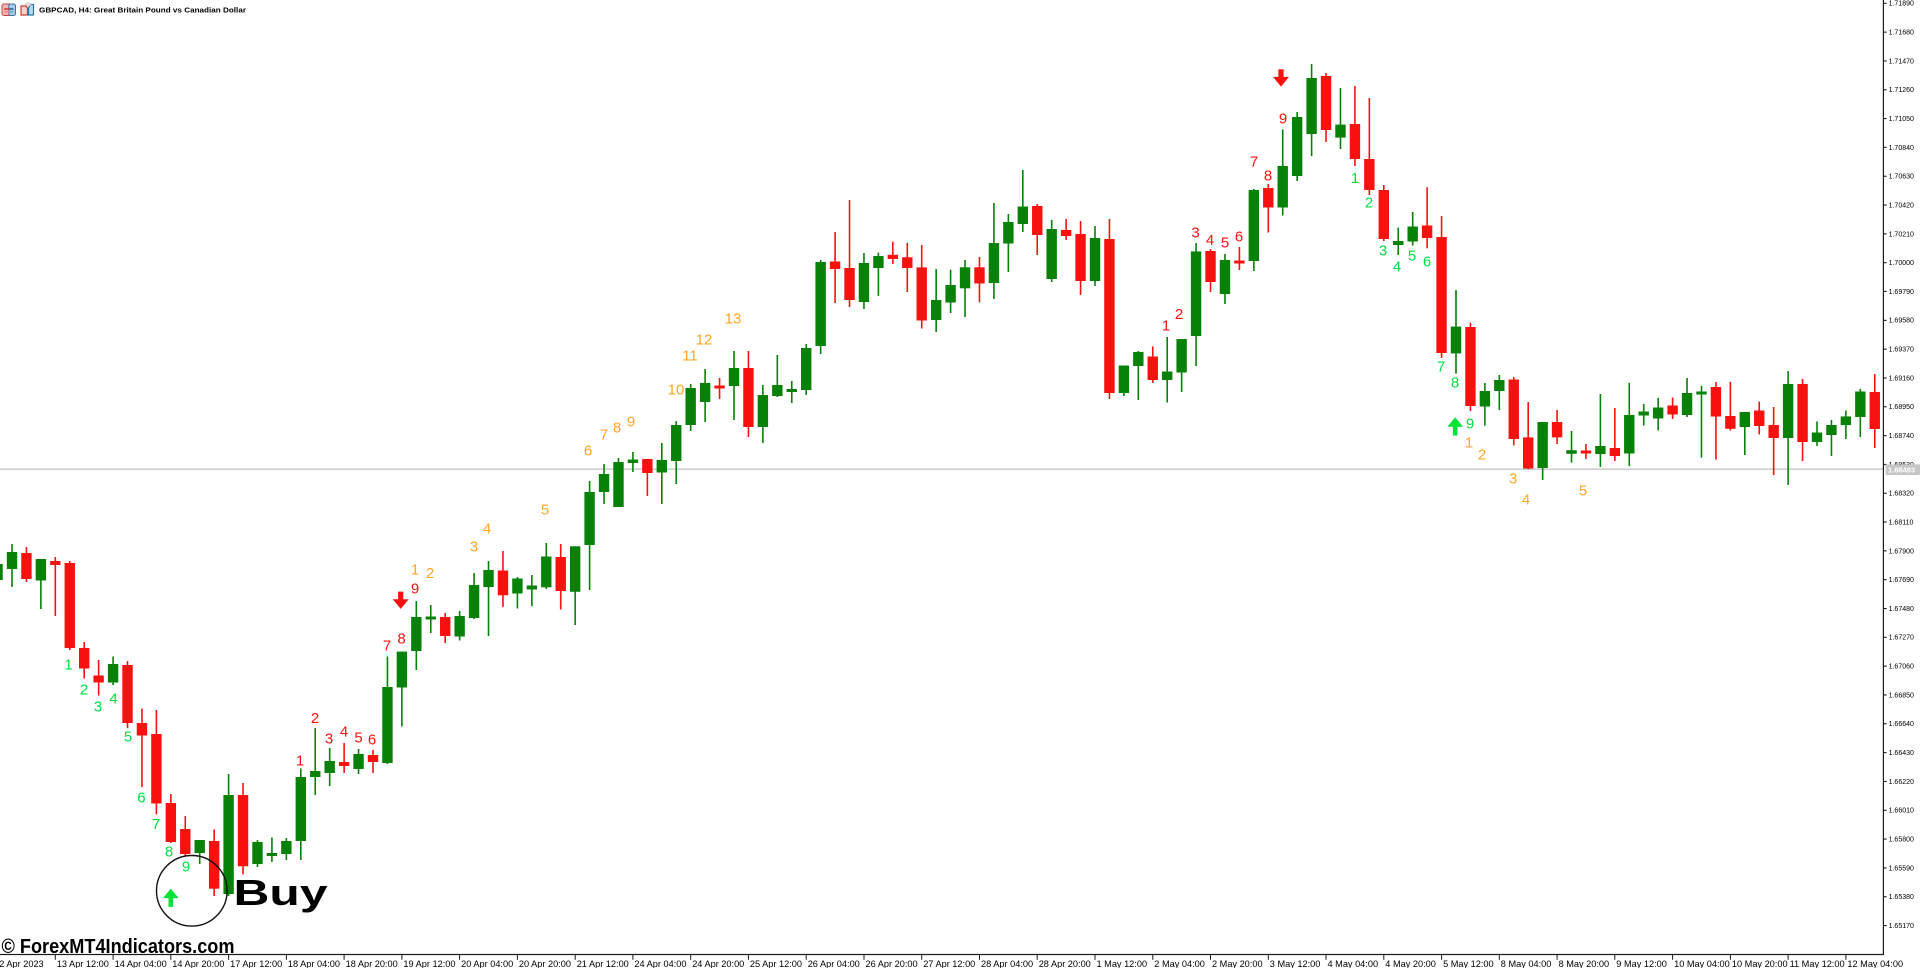 This screenshot has height=968, width=1920. I want to click on svg-text: 1.66010, so click(1901, 811).